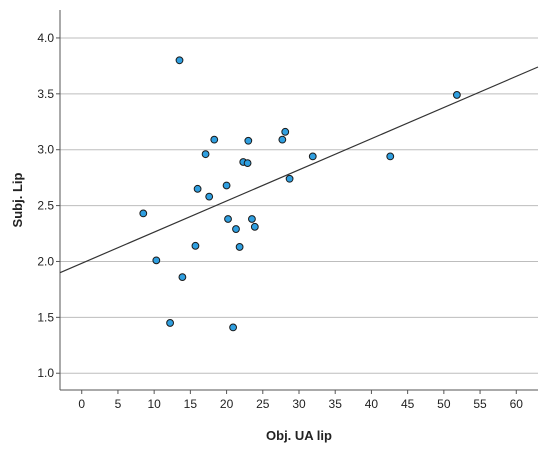 The image size is (550, 449). What do you see at coordinates (517, 404) in the screenshot?
I see `x-tick-label: 60` at bounding box center [517, 404].